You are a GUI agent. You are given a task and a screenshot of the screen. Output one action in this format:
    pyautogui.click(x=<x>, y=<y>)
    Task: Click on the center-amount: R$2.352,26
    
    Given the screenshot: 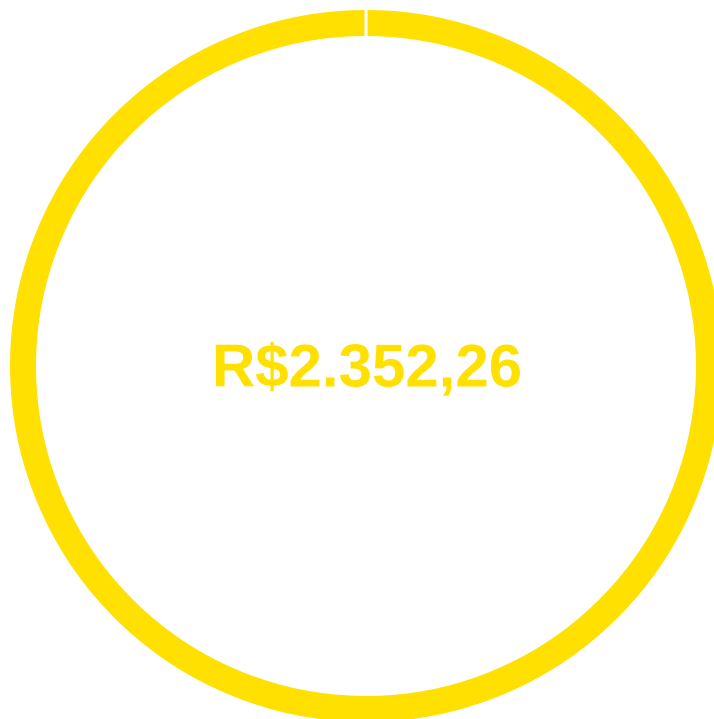 What is the action you would take?
    pyautogui.click(x=367, y=366)
    